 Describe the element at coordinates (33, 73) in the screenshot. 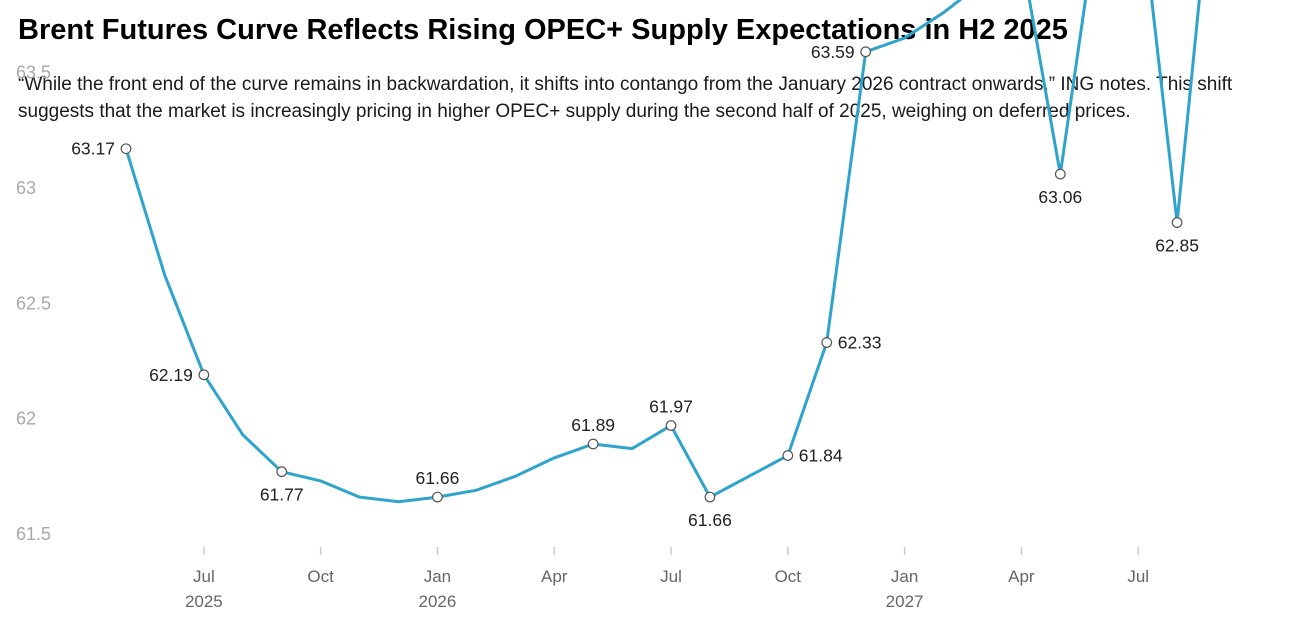

I see `y-tick-label: 63.5` at that location.